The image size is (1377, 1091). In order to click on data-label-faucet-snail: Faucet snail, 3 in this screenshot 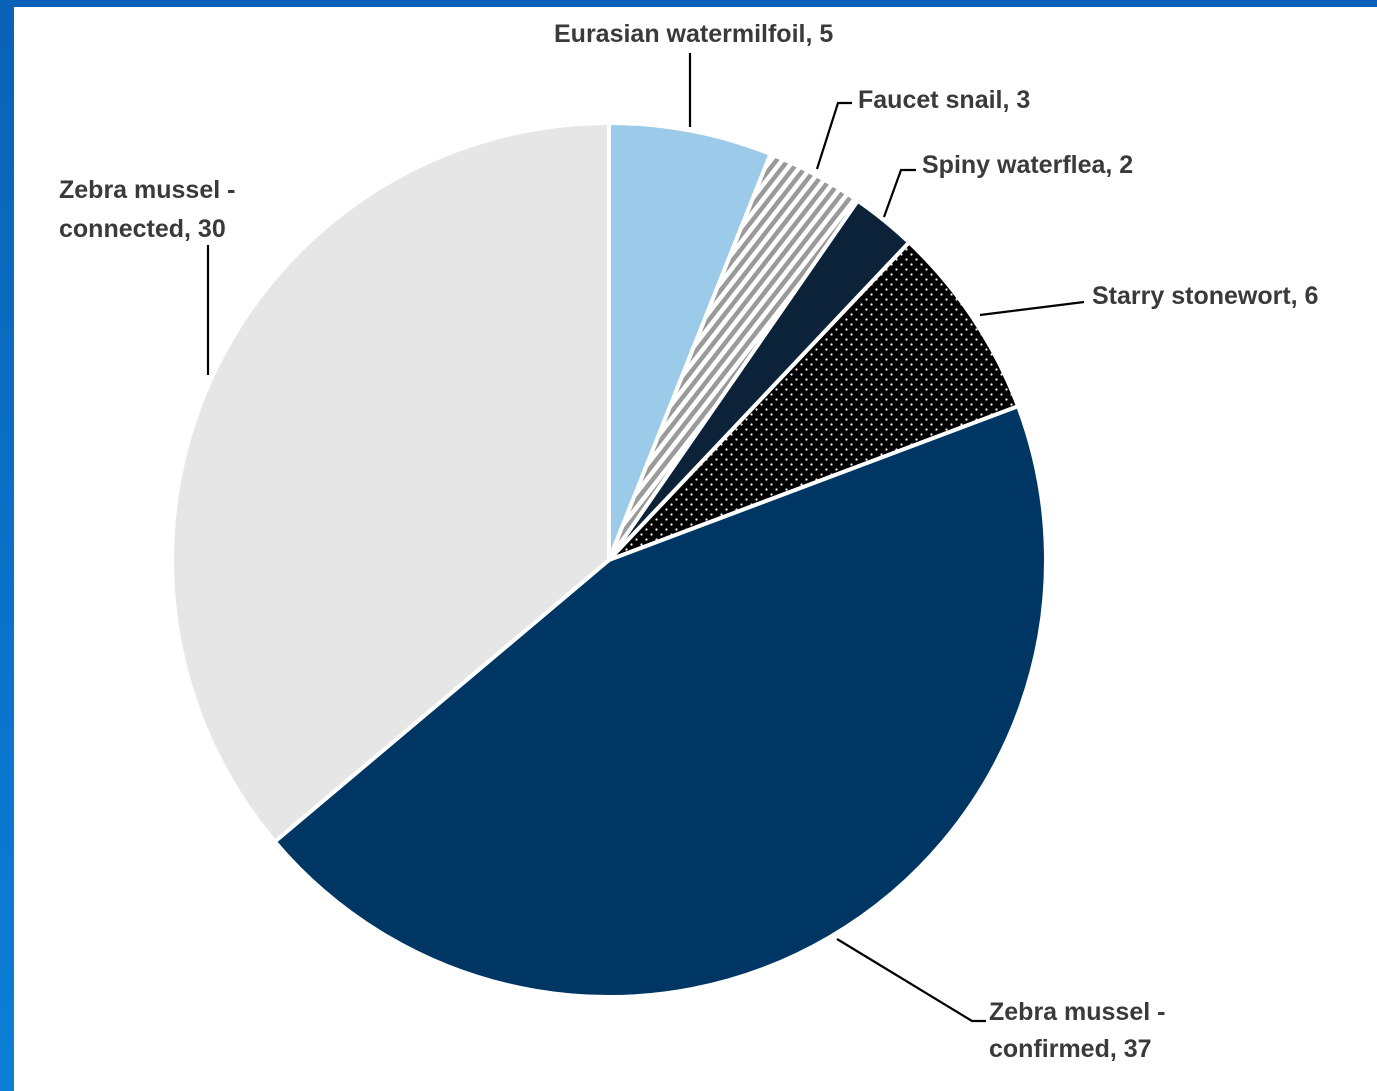, I will do `click(944, 100)`.